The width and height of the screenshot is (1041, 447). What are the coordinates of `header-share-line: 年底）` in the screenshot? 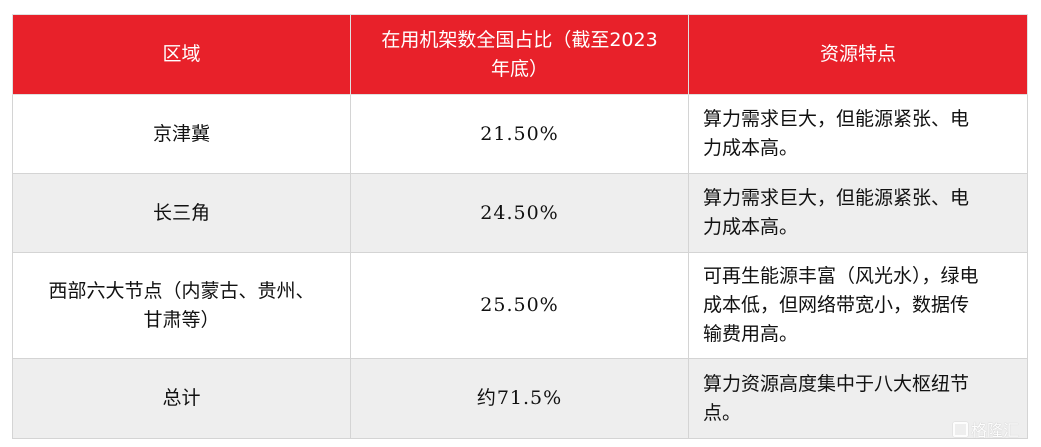 It's located at (519, 68).